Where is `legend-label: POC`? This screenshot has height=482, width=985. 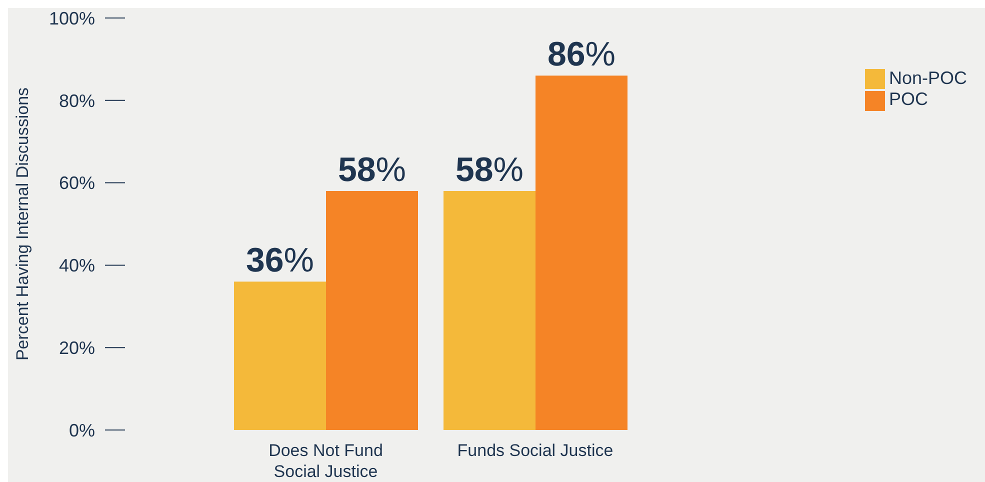 legend-label: POC is located at coordinates (908, 99).